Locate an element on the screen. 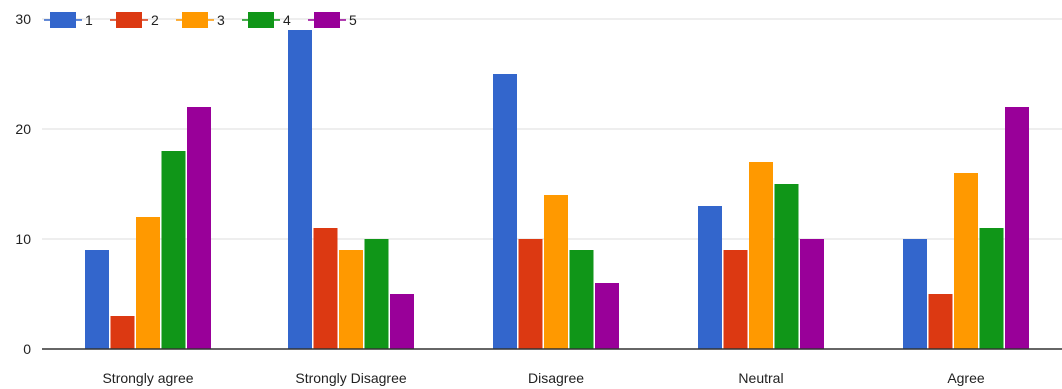  legend-item: 5 is located at coordinates (332, 20).